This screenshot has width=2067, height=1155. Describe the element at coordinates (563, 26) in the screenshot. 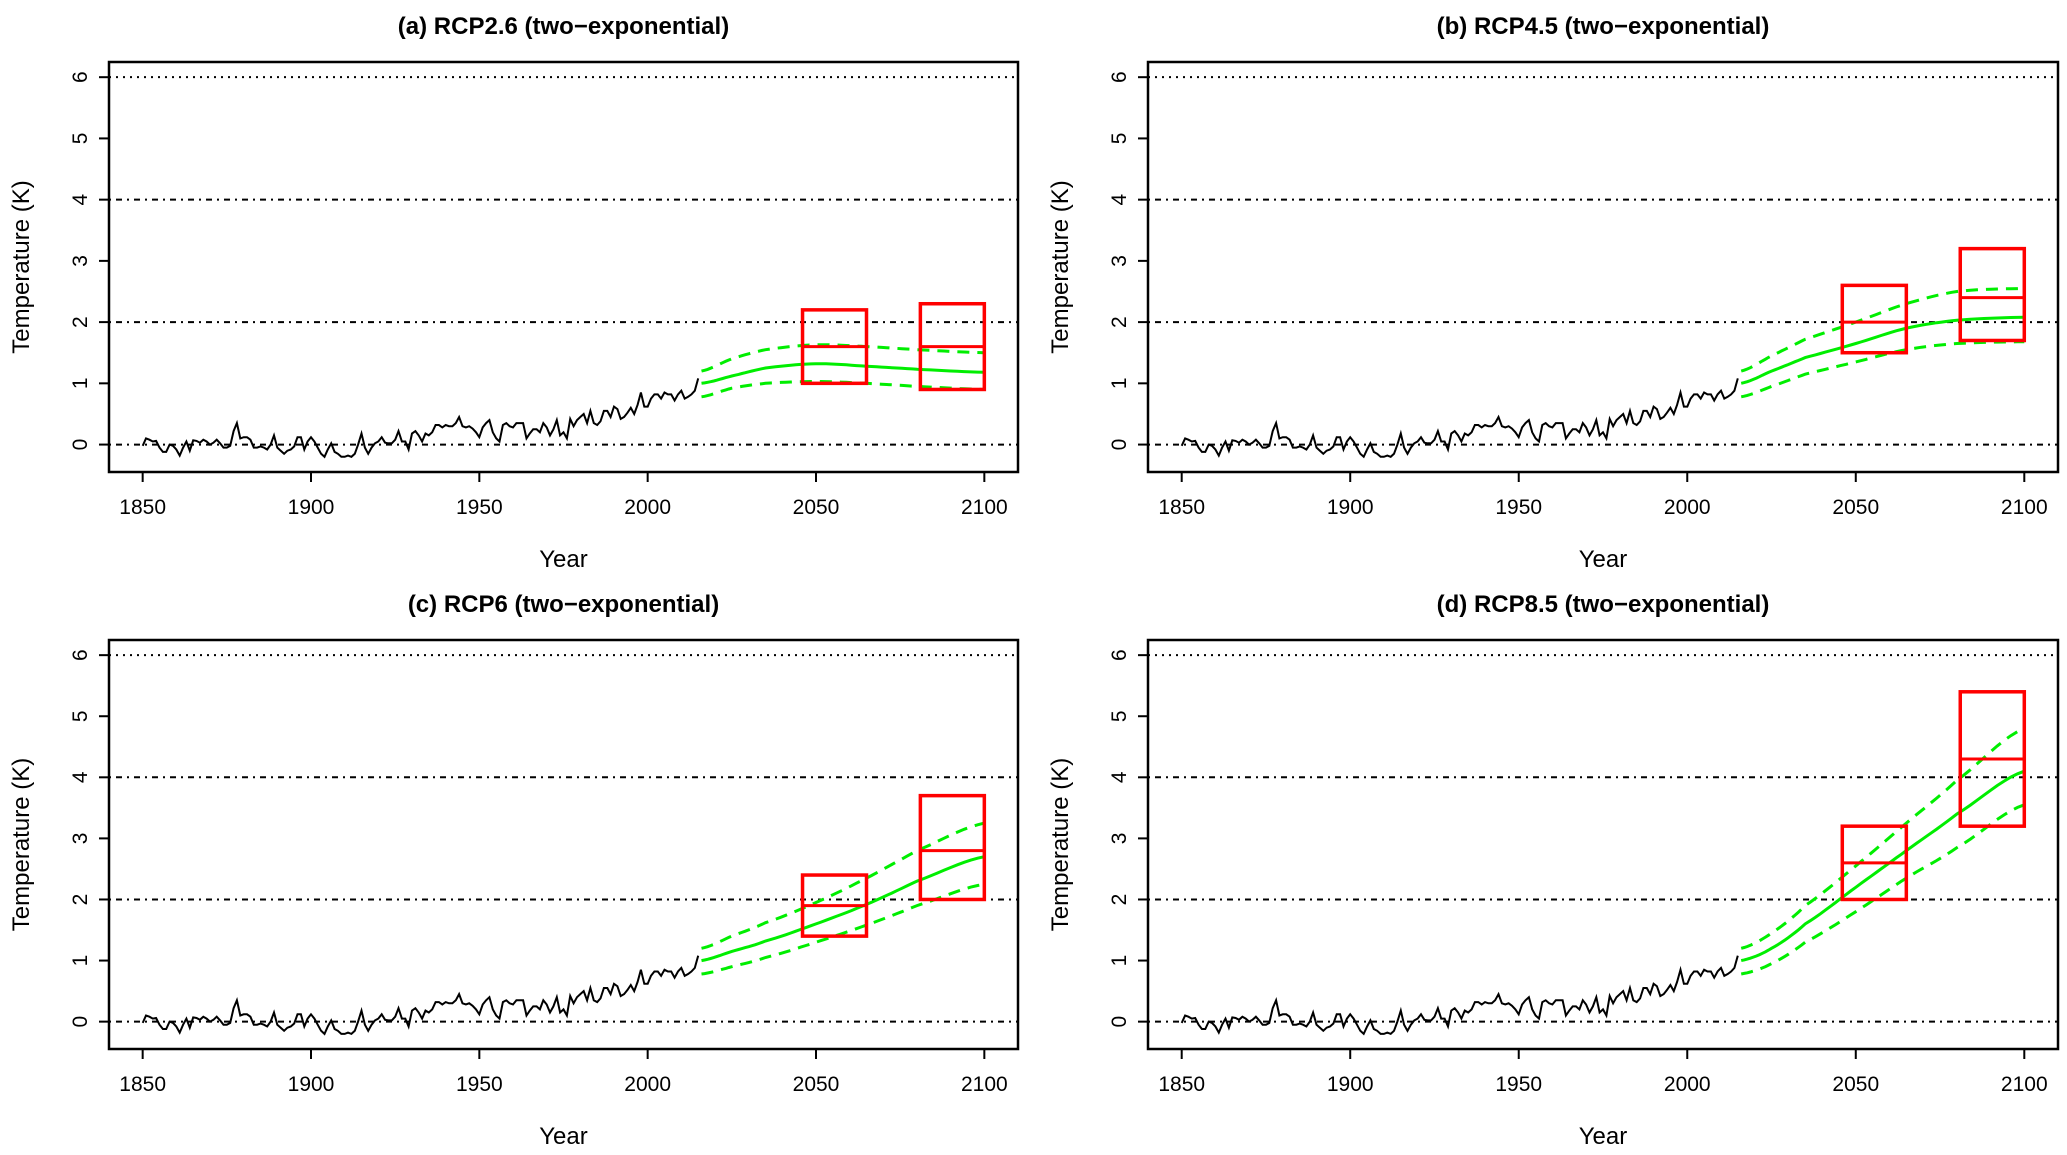

I see `chart-title: (a) RCP2.6 (two−exponential)` at that location.